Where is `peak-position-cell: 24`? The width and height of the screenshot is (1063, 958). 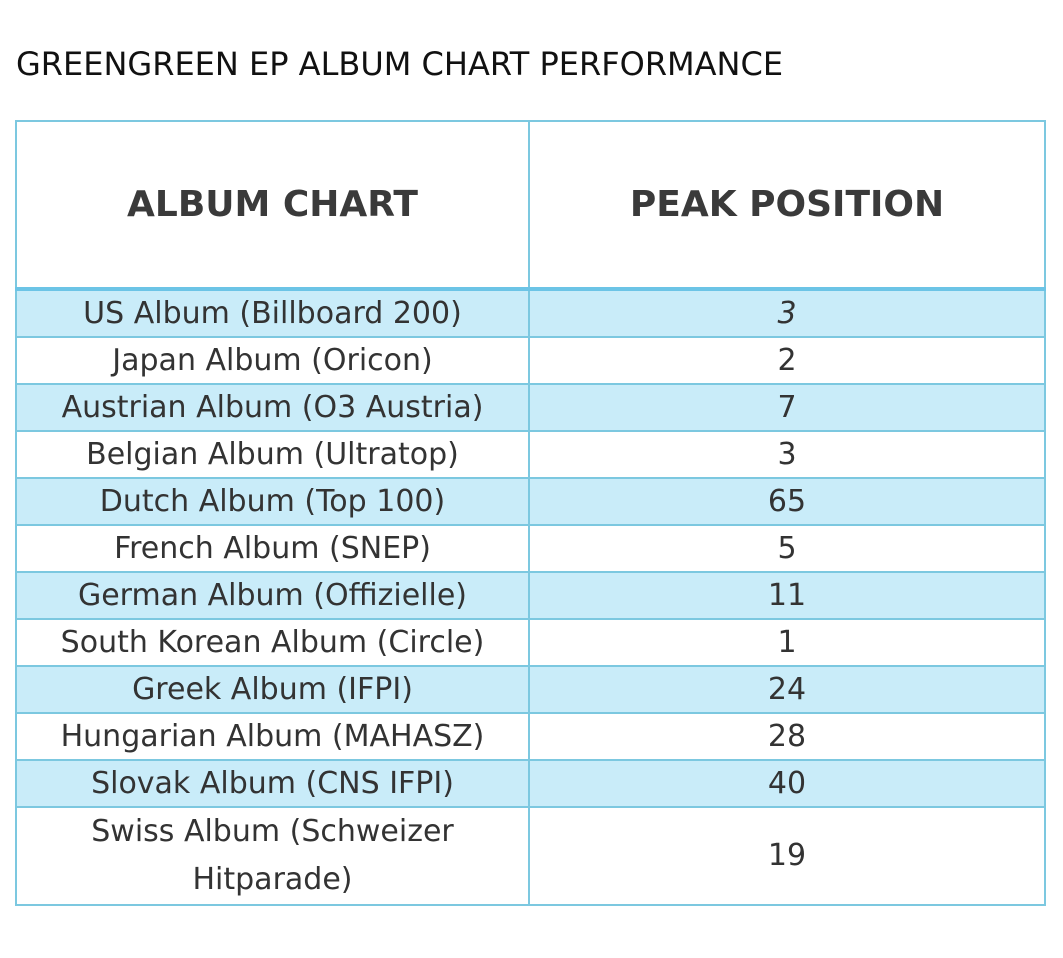 peak-position-cell: 24 is located at coordinates (787, 689).